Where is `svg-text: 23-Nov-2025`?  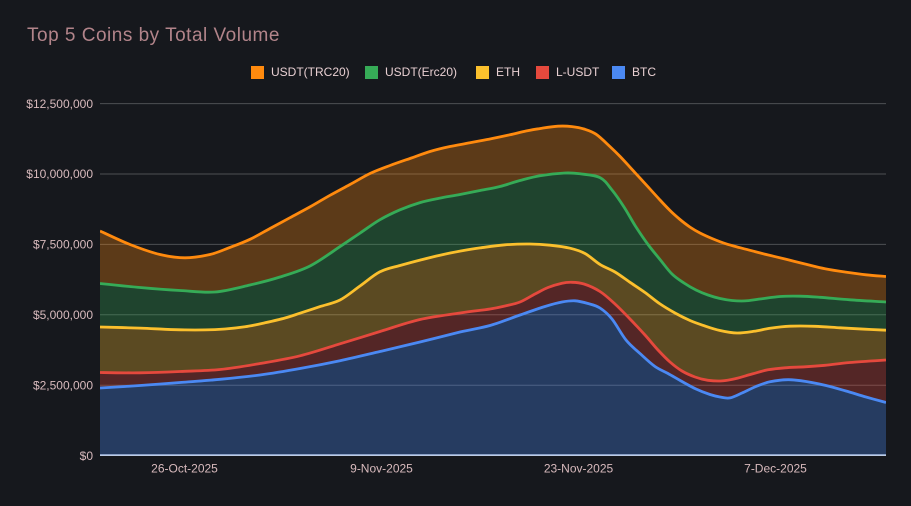 svg-text: 23-Nov-2025 is located at coordinates (579, 468).